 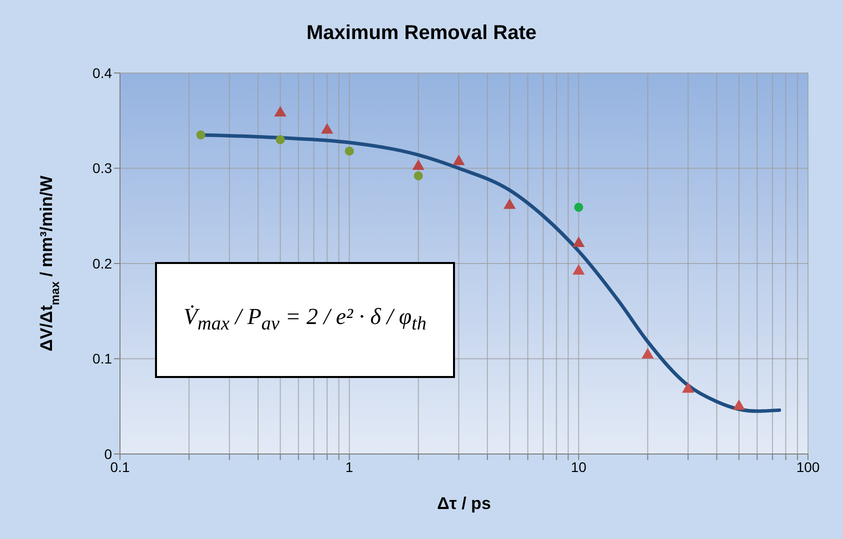 I want to click on x-tick-label: 10, so click(x=578, y=466).